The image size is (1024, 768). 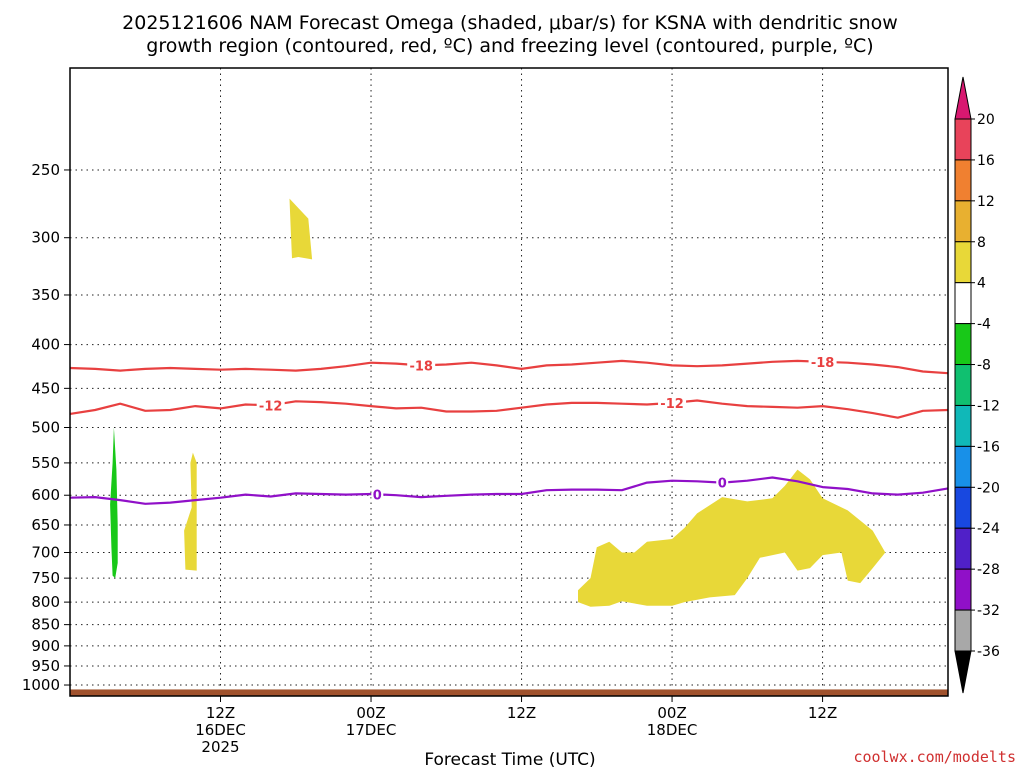 What do you see at coordinates (220, 730) in the screenshot?
I see `x-tick-label: 16DEC` at bounding box center [220, 730].